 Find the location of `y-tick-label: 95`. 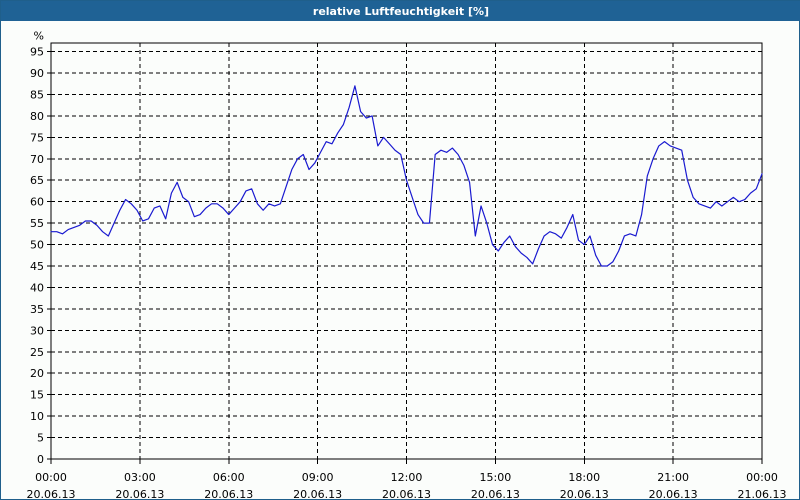

y-tick-label: 95 is located at coordinates (37, 52).